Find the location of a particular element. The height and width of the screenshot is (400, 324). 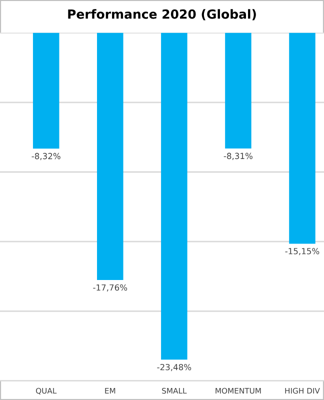

chart-title: Performance 2020 (Global) is located at coordinates (162, 14).